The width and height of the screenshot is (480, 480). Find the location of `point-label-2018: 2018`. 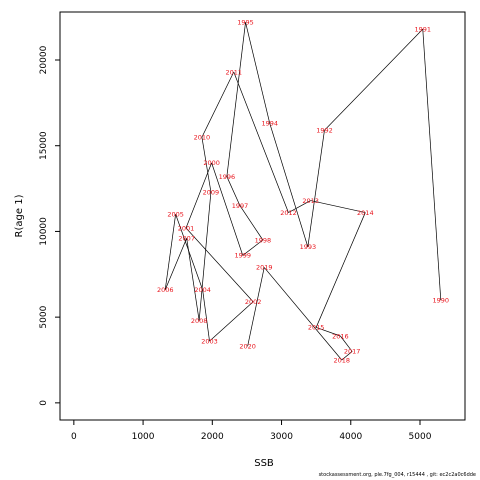

point-label-2018: 2018 is located at coordinates (341, 360).